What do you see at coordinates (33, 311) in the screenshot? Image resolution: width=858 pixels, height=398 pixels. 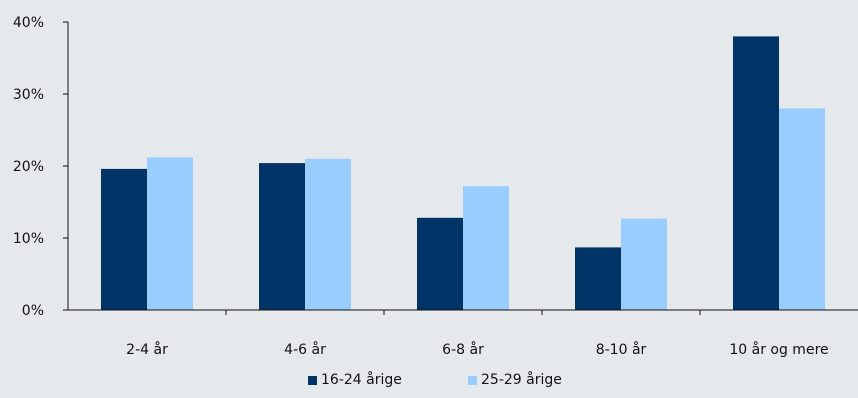 I see `y-tick-label-1: 0%` at bounding box center [33, 311].